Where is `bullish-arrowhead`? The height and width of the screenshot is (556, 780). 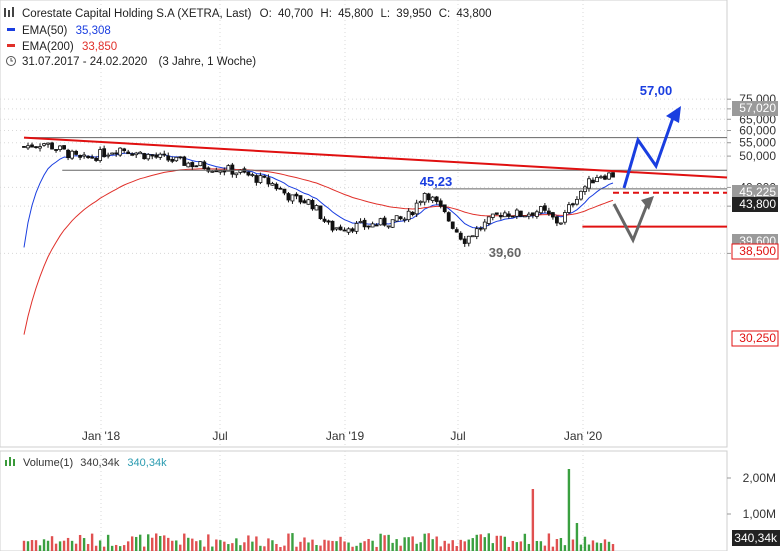 bullish-arrowhead is located at coordinates (673, 114).